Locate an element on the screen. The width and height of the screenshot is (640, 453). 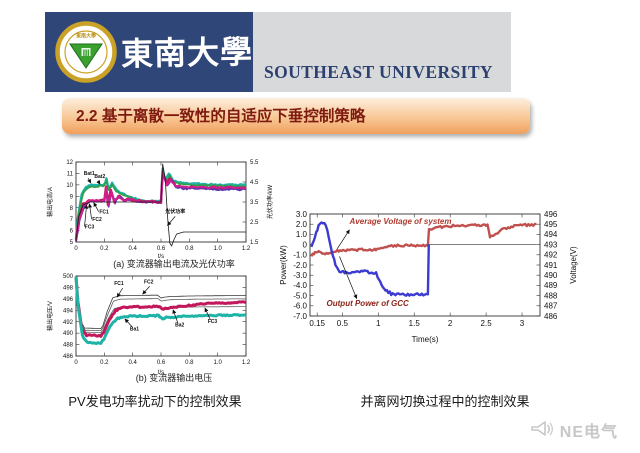
svg-text: -2.0 is located at coordinates (300, 265).